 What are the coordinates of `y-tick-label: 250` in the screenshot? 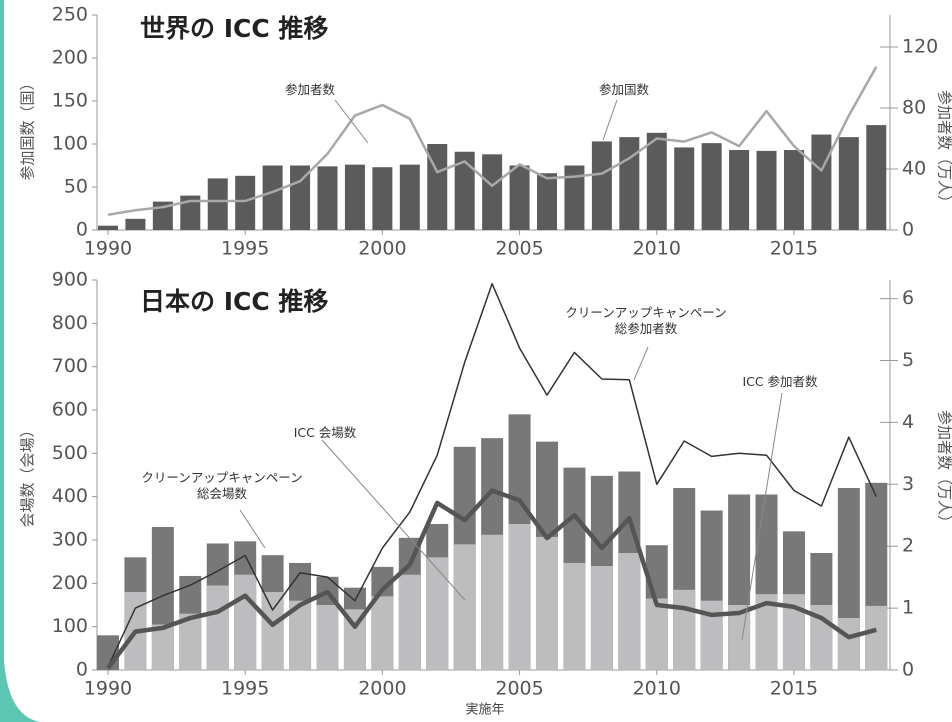 It's located at (70, 15).